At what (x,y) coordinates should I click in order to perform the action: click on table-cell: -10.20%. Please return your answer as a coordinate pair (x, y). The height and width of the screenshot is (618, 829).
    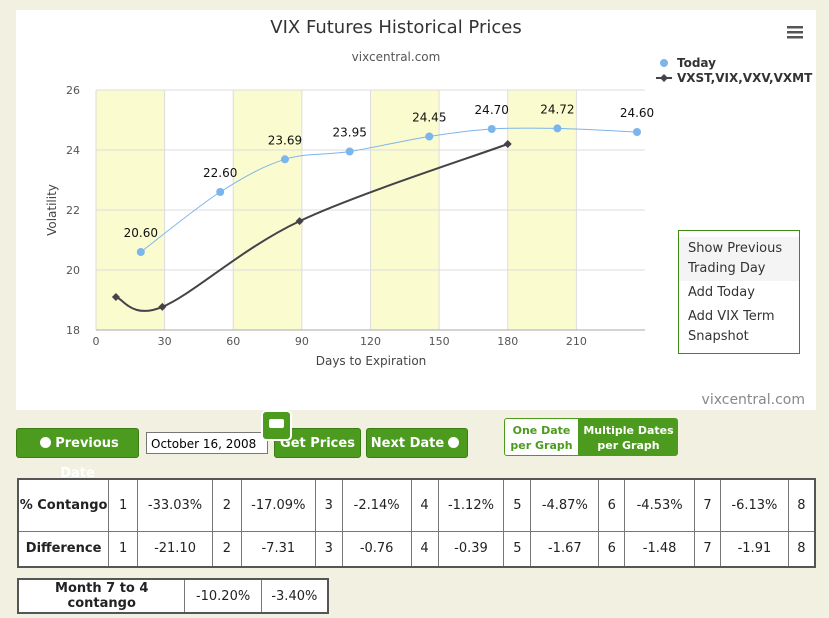
    Looking at the image, I should click on (223, 596).